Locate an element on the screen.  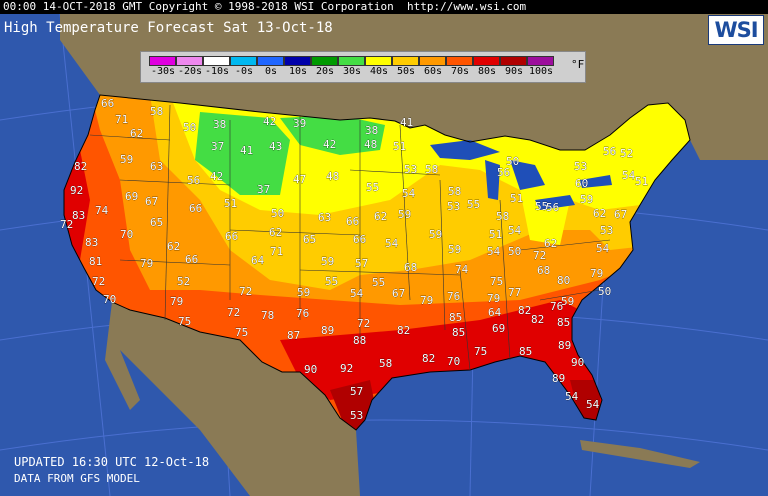
great-lakes is located at coordinates (521, 175).